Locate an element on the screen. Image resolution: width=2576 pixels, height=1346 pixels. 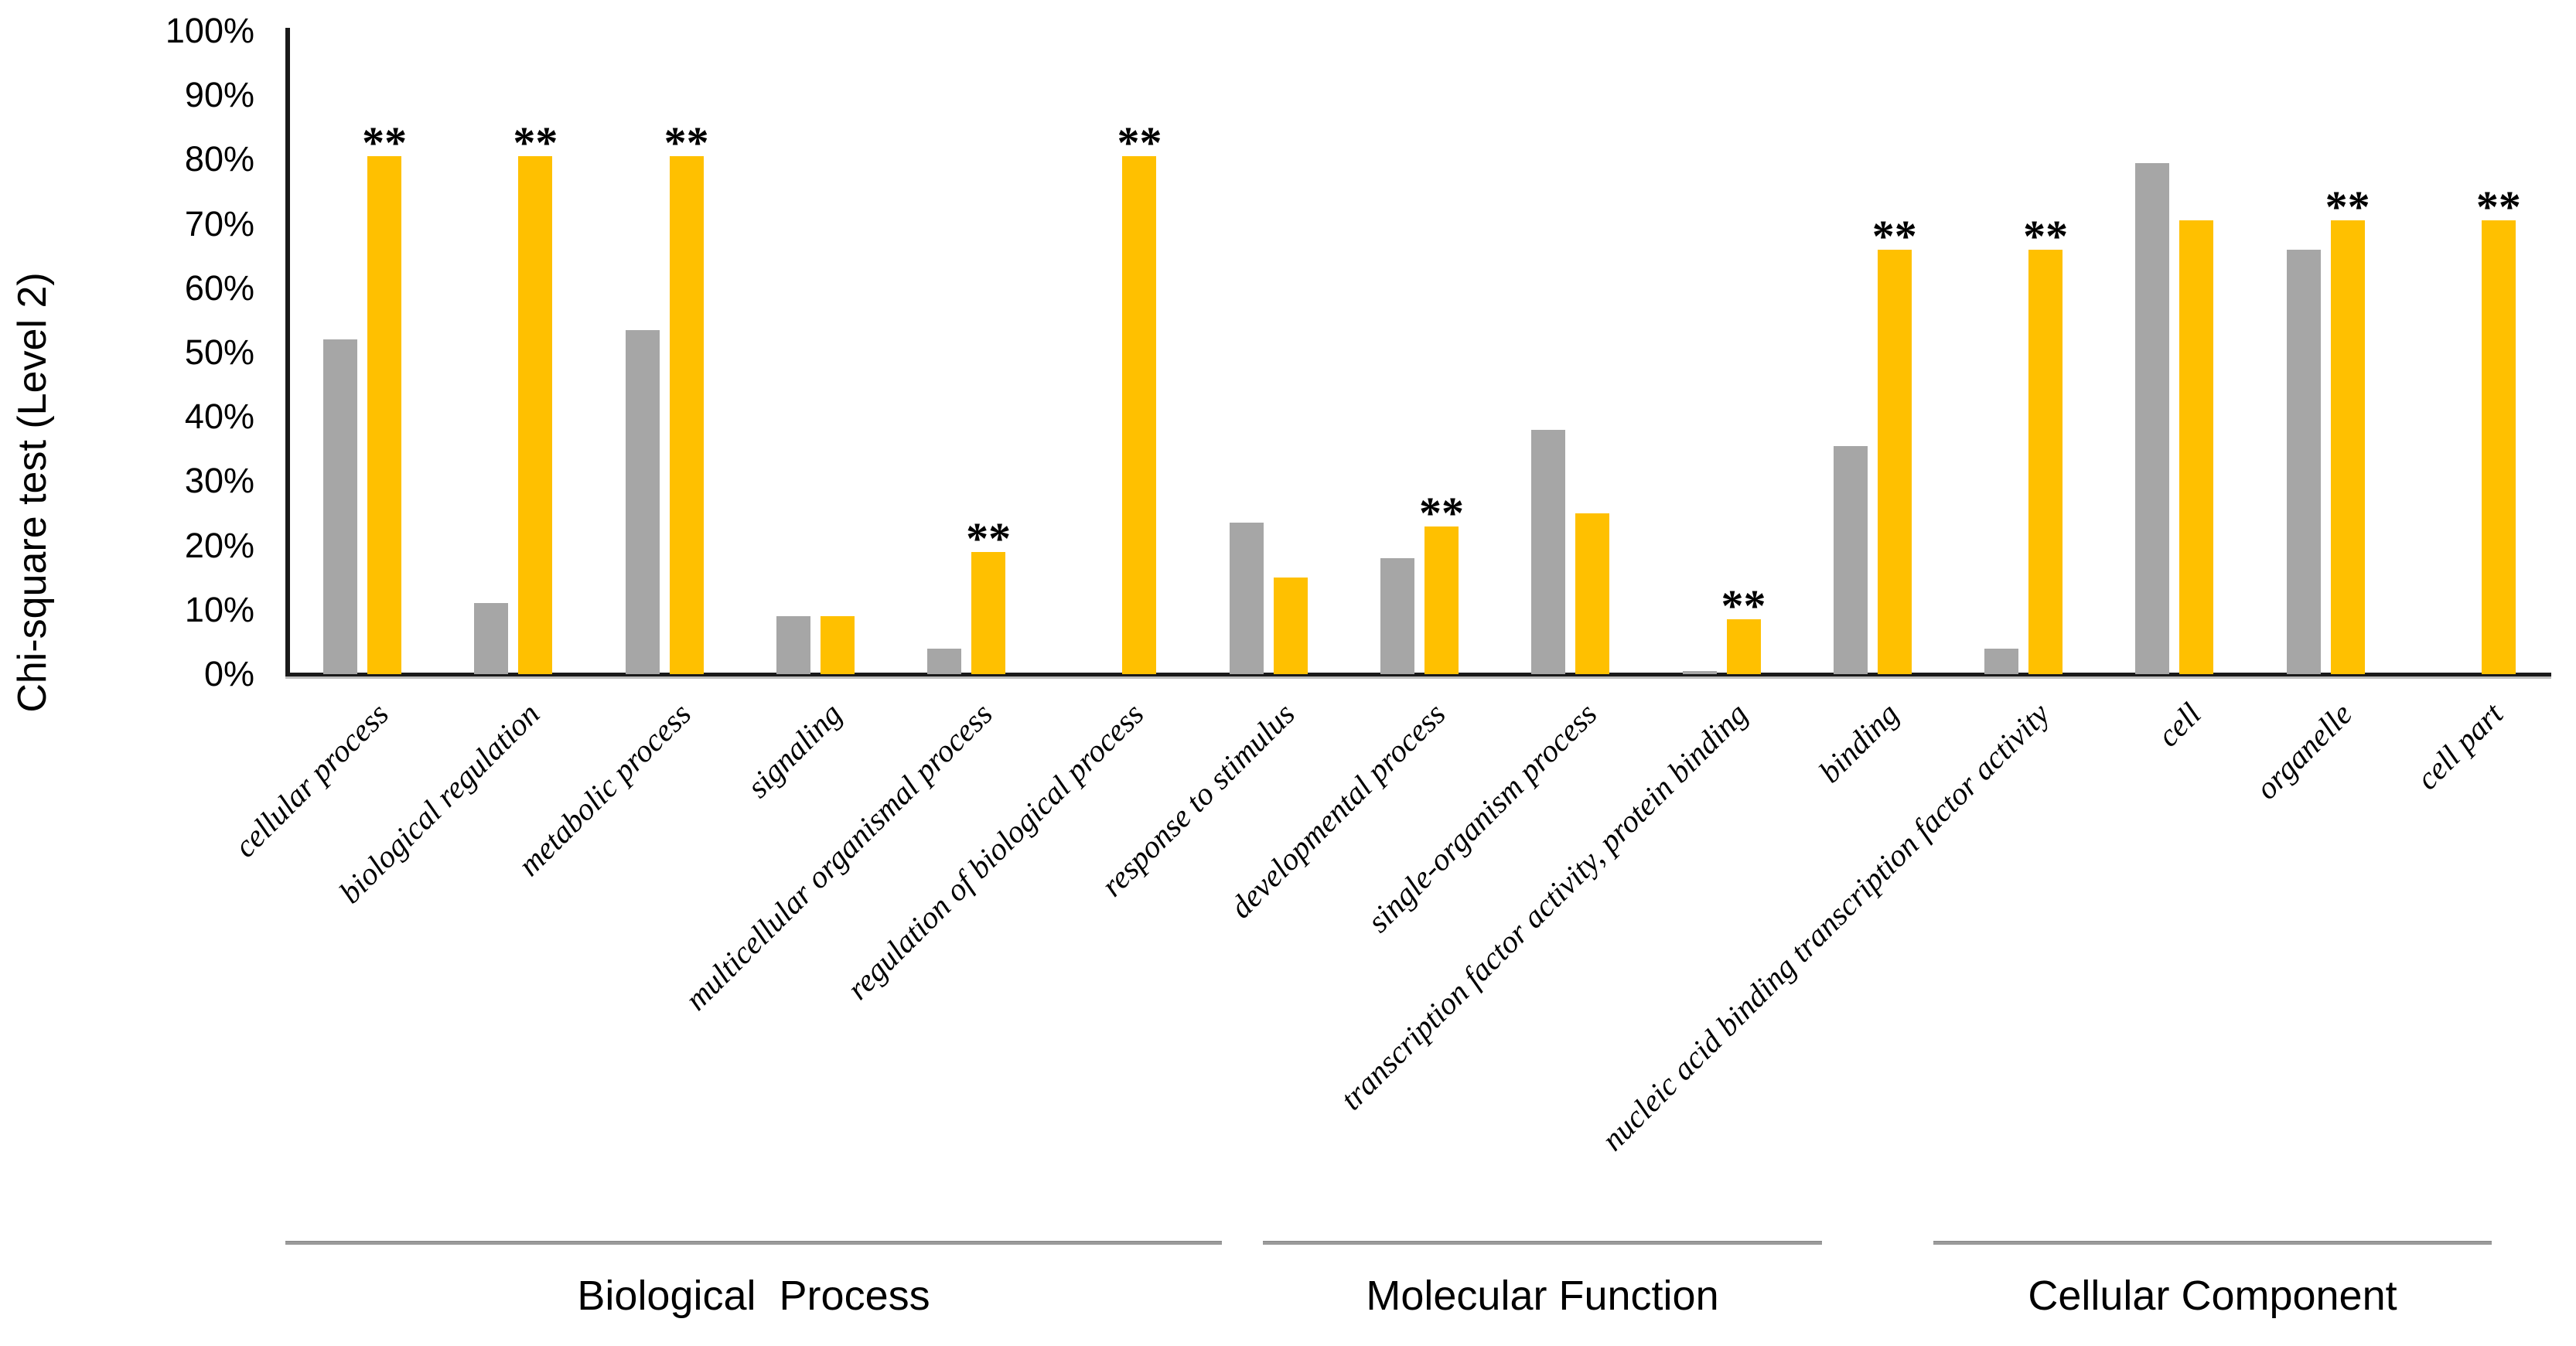
y-tick-label: 90% is located at coordinates (219, 95).